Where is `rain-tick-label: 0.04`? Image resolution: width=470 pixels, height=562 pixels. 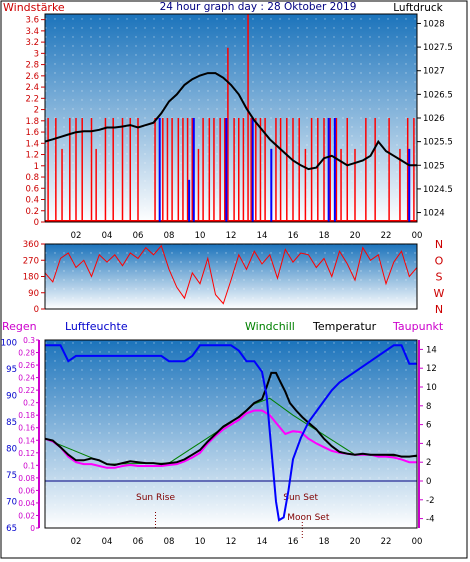 rain-tick-label: 0.04 is located at coordinates (26, 503).